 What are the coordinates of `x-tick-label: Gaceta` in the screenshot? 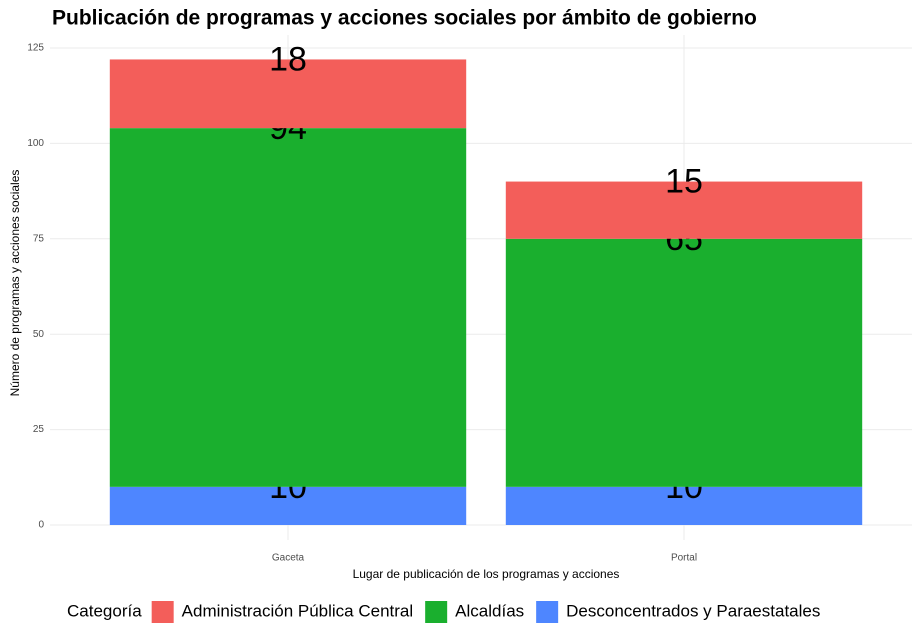 It's located at (288, 558).